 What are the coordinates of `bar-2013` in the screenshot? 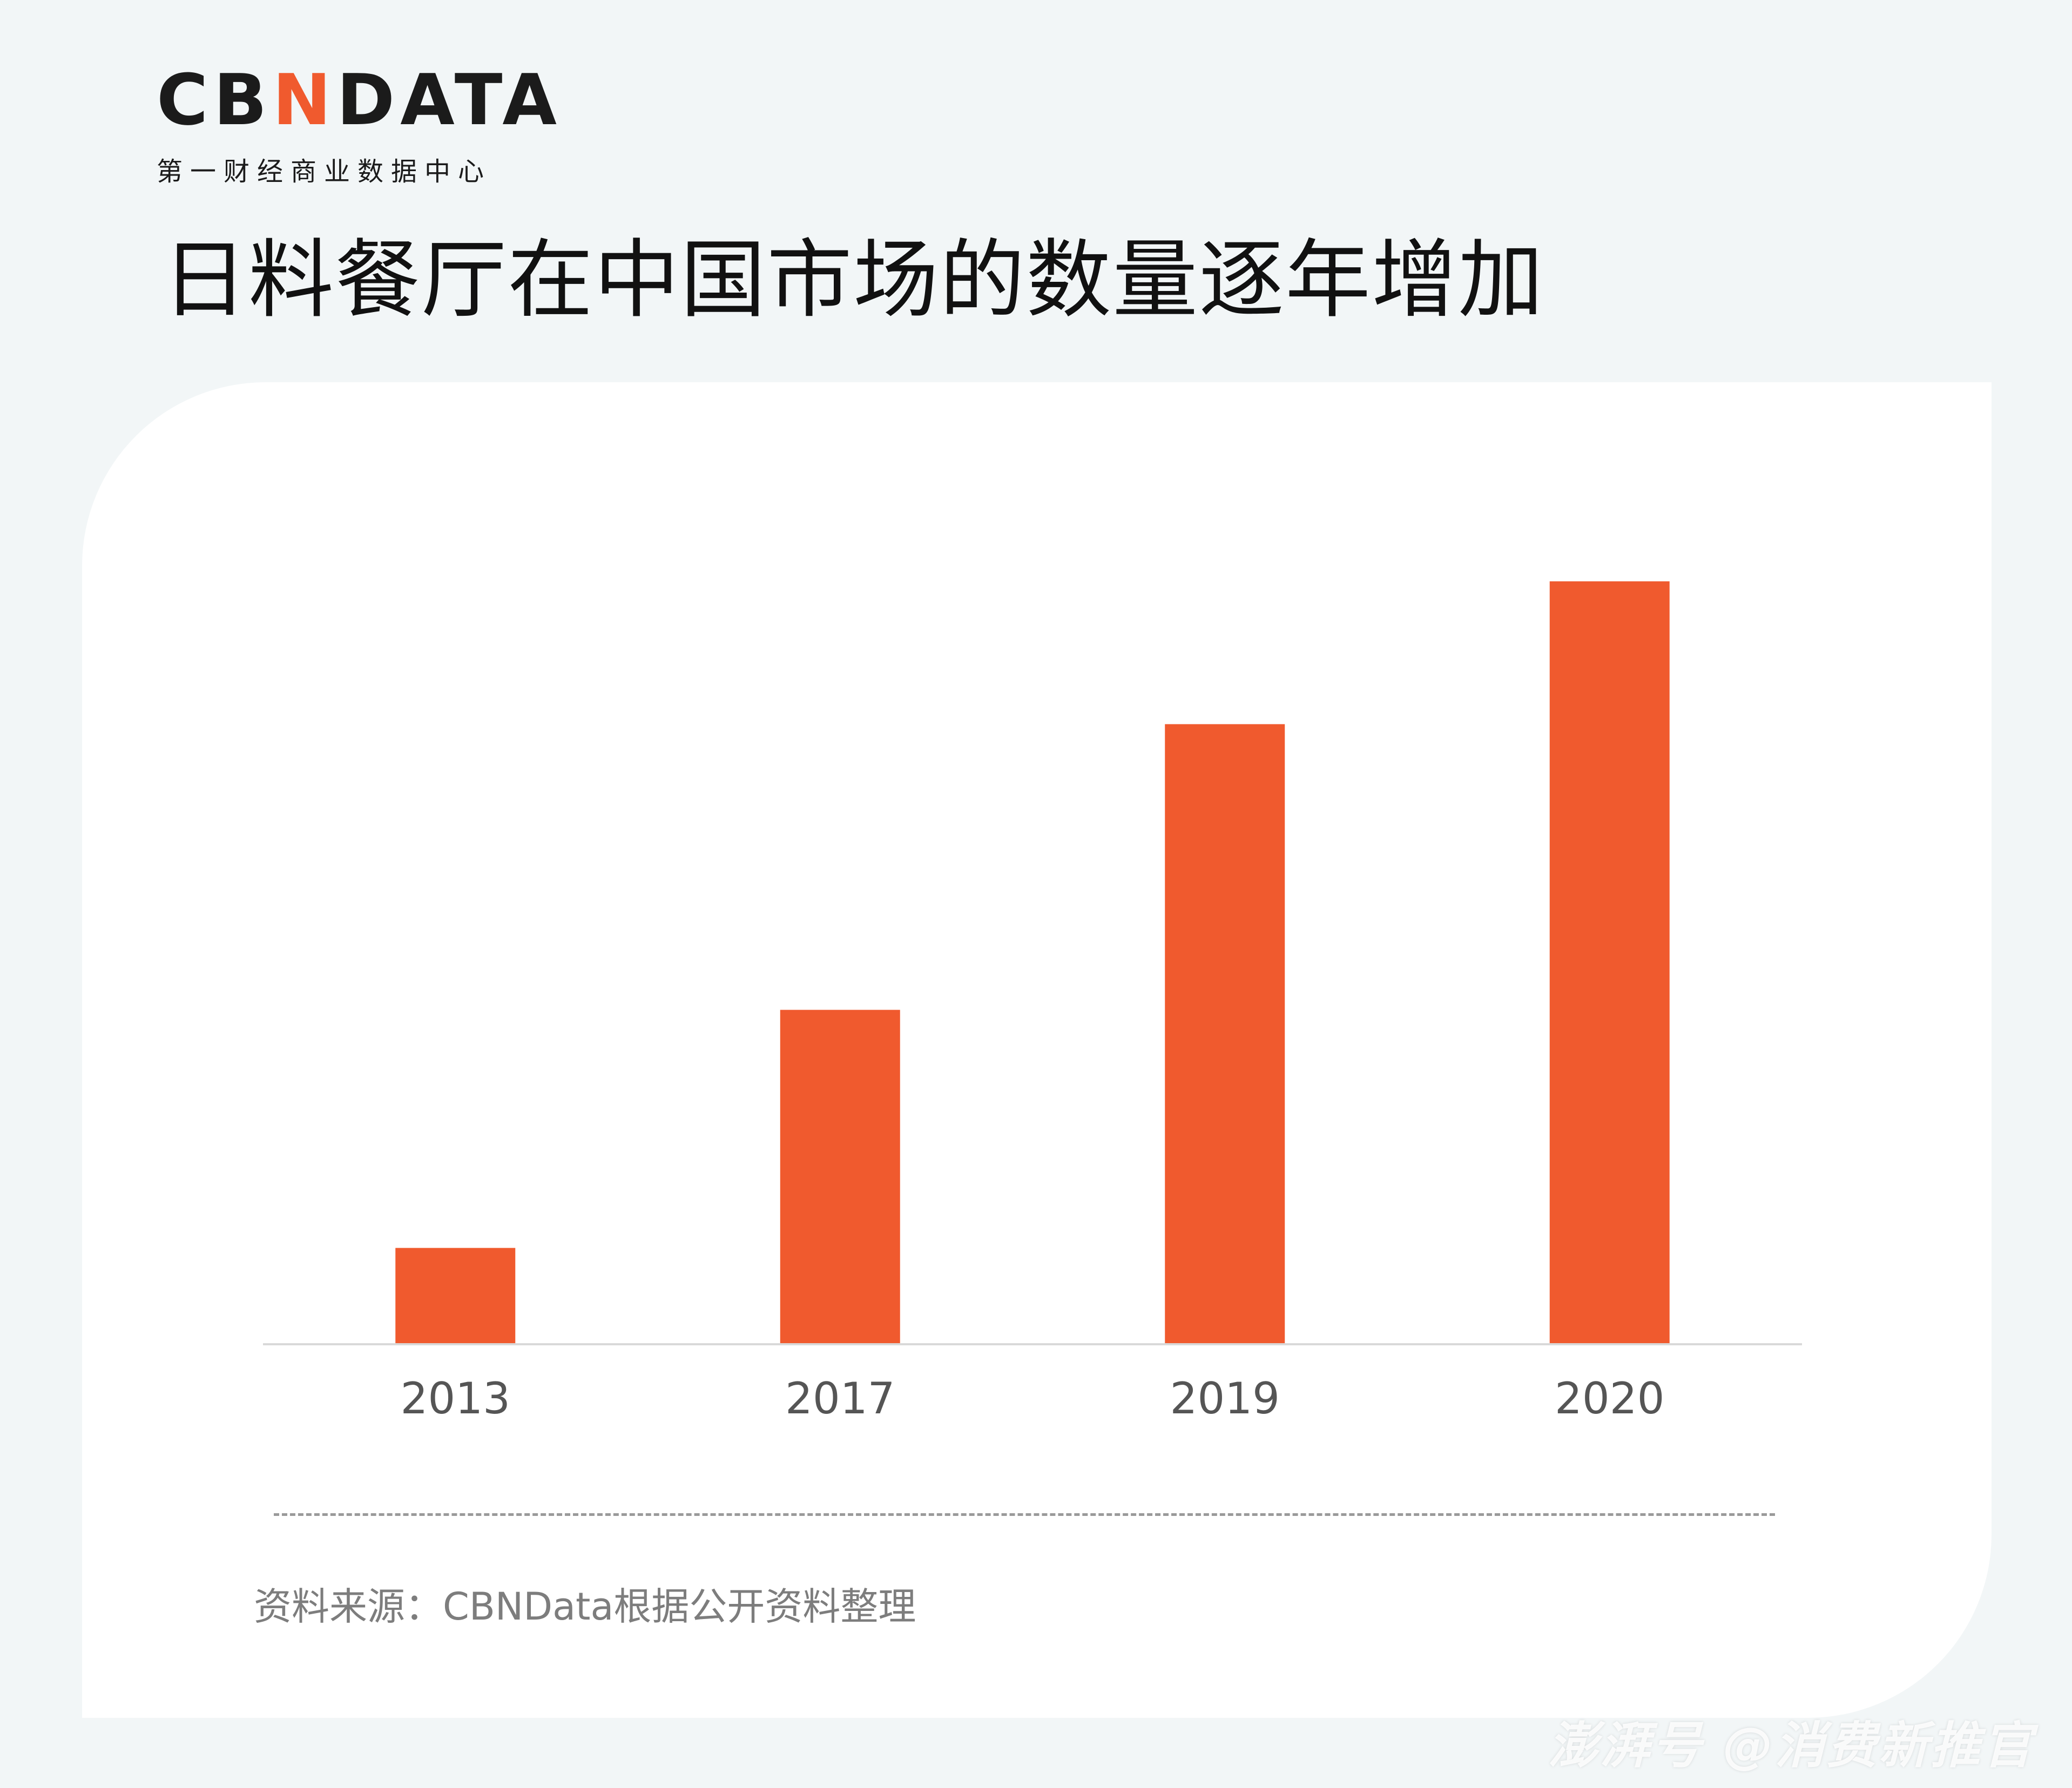 It's located at (455, 1295).